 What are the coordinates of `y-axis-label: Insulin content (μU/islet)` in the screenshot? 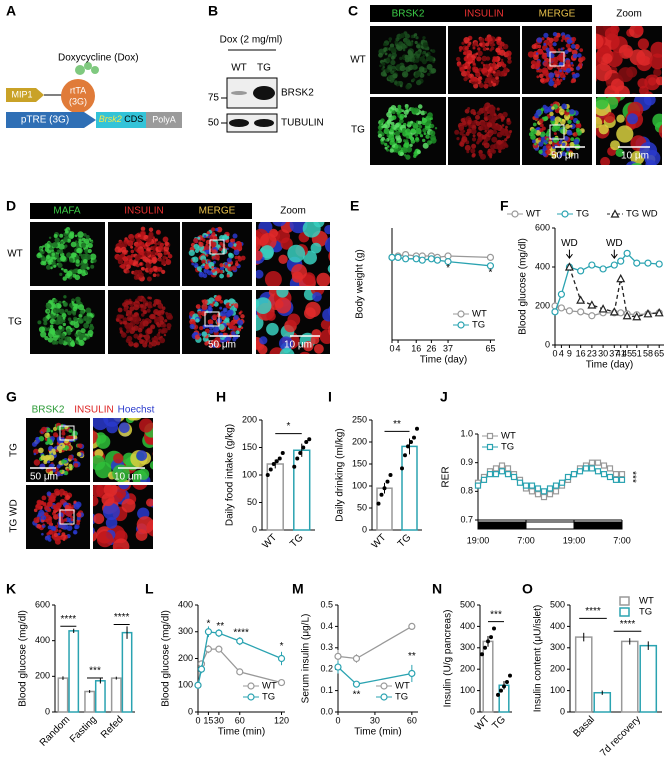 It's located at (538, 658).